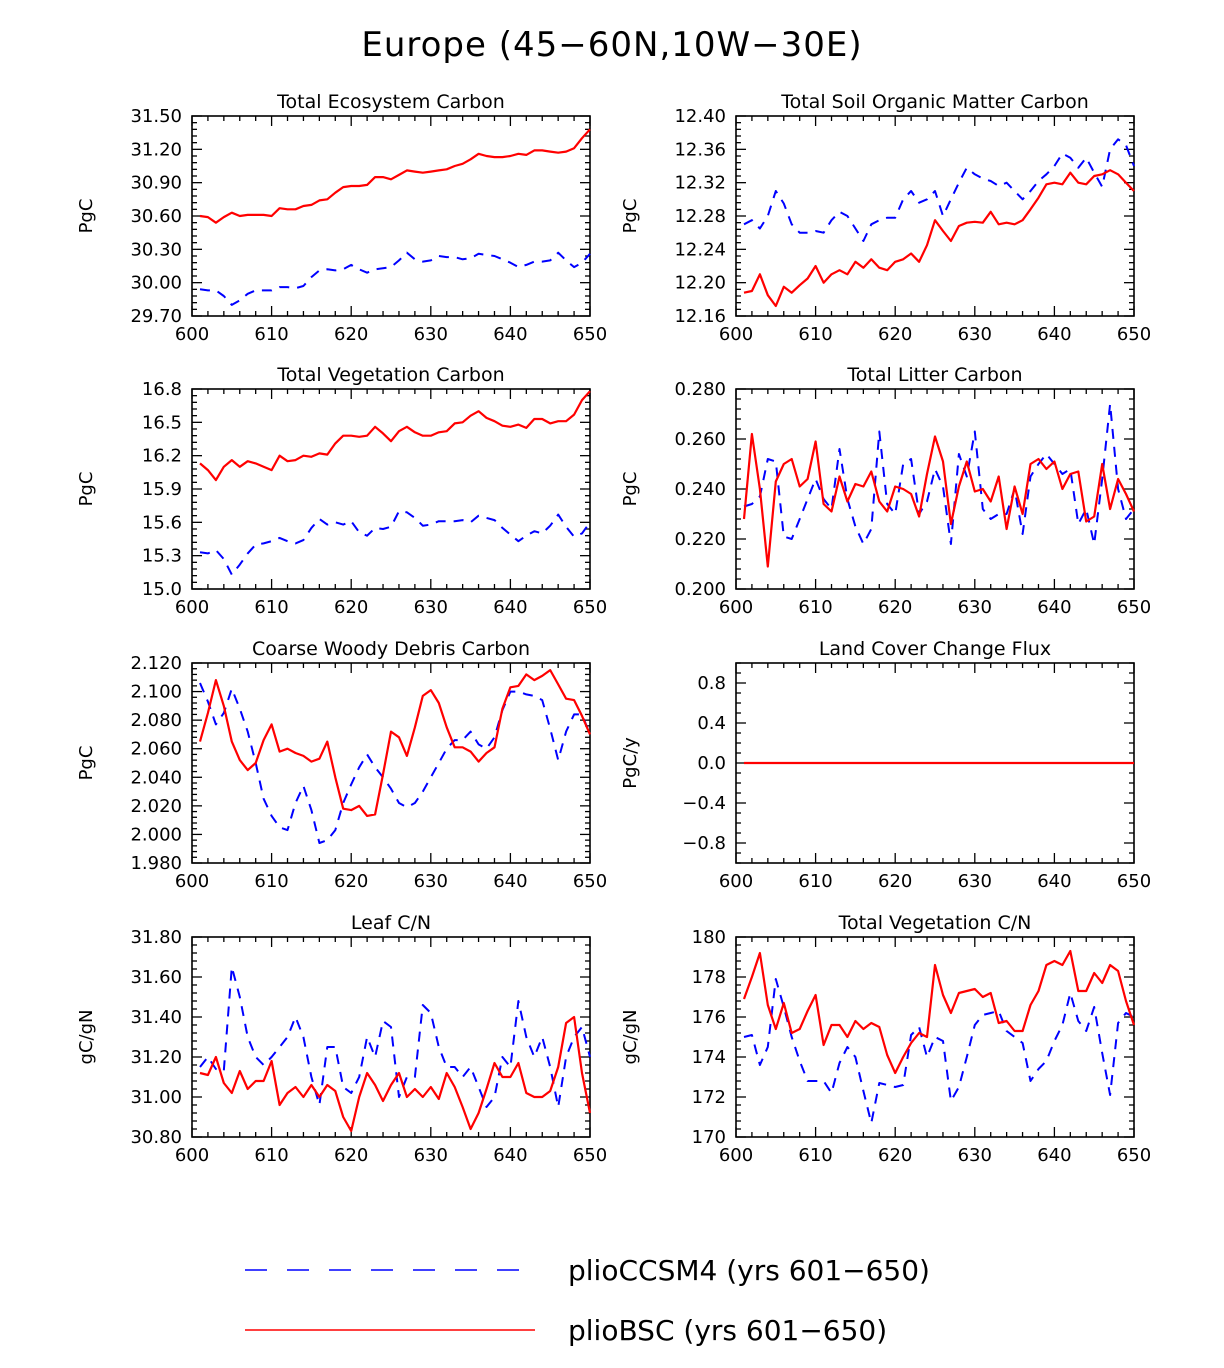 This screenshot has width=1224, height=1368. I want to click on panel-title: Coarse Woody Debris Carbon, so click(391, 649).